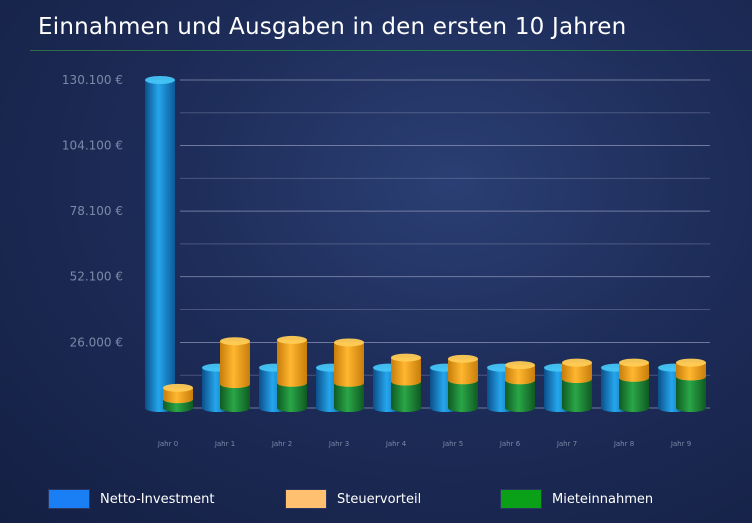 This screenshot has height=523, width=752. What do you see at coordinates (510, 444) in the screenshot?
I see `x-tick-label: Jahr 6` at bounding box center [510, 444].